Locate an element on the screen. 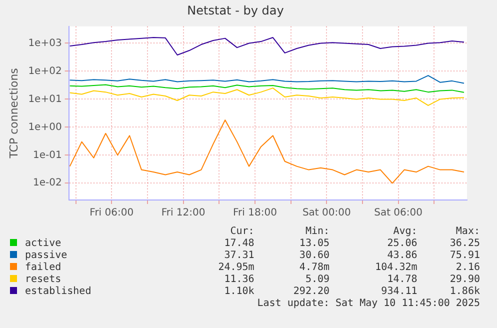 This screenshot has width=497, height=328. text: Cur: is located at coordinates (241, 232).